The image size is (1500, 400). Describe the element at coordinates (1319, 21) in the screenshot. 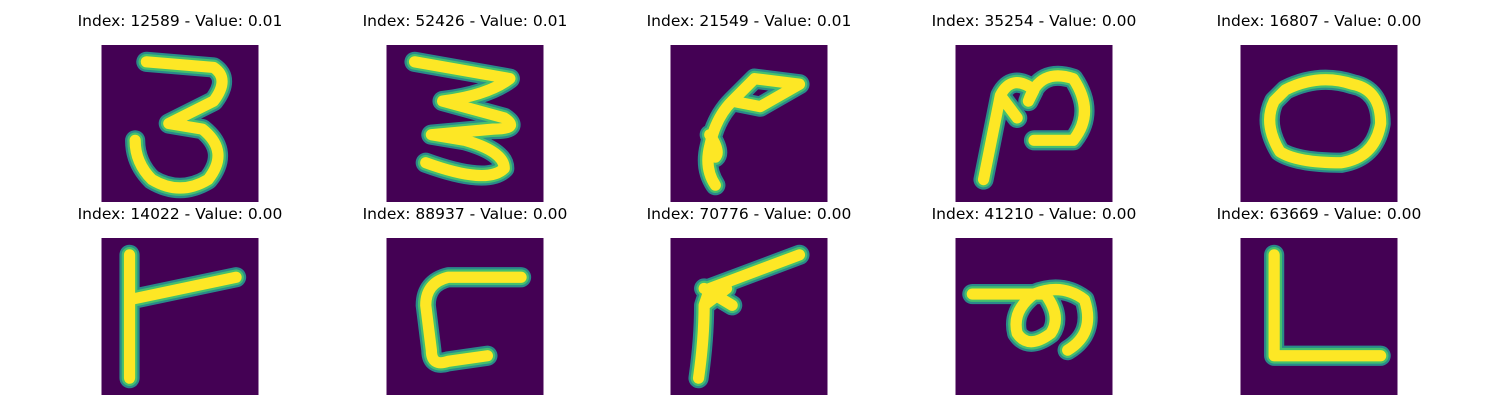

I see `panel-title: Index: 16807 - Value: 0.00` at that location.